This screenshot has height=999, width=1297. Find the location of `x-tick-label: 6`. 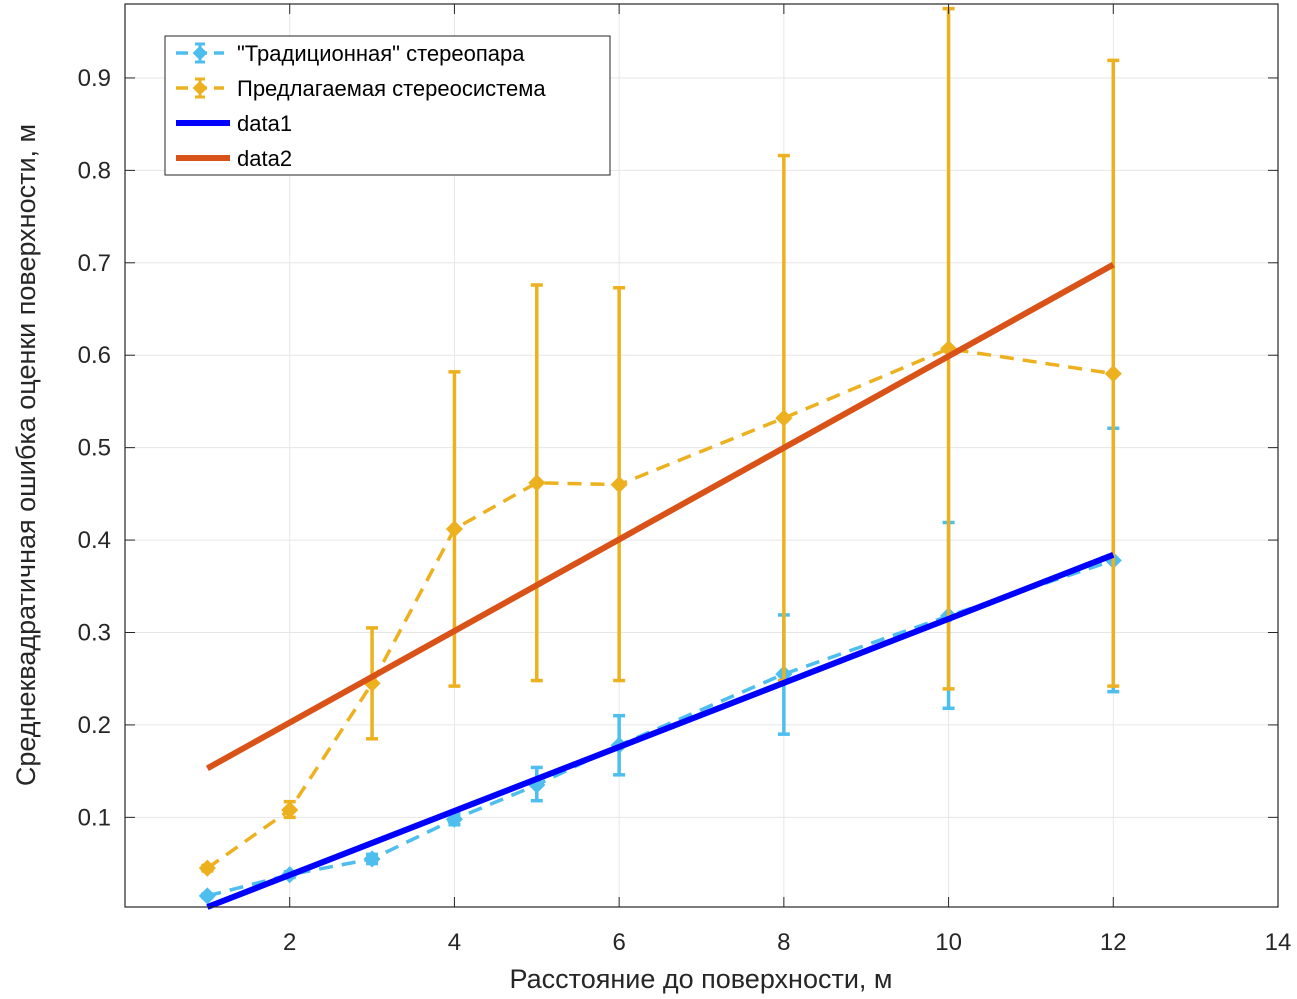

x-tick-label: 6 is located at coordinates (618, 942).